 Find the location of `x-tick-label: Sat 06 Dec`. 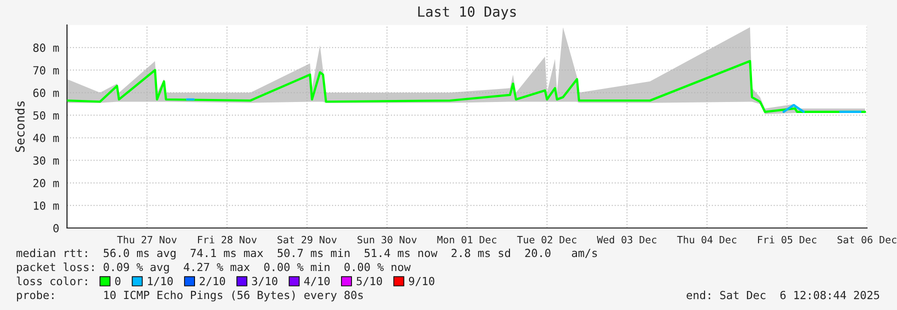

x-tick-label: Sat 06 Dec is located at coordinates (867, 240).